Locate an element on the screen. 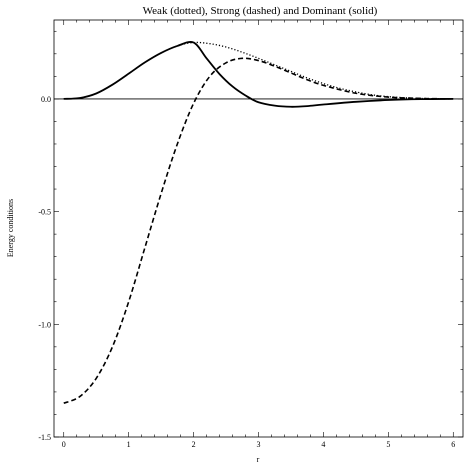 The image size is (467, 463). x-axis-label: r is located at coordinates (258, 459).